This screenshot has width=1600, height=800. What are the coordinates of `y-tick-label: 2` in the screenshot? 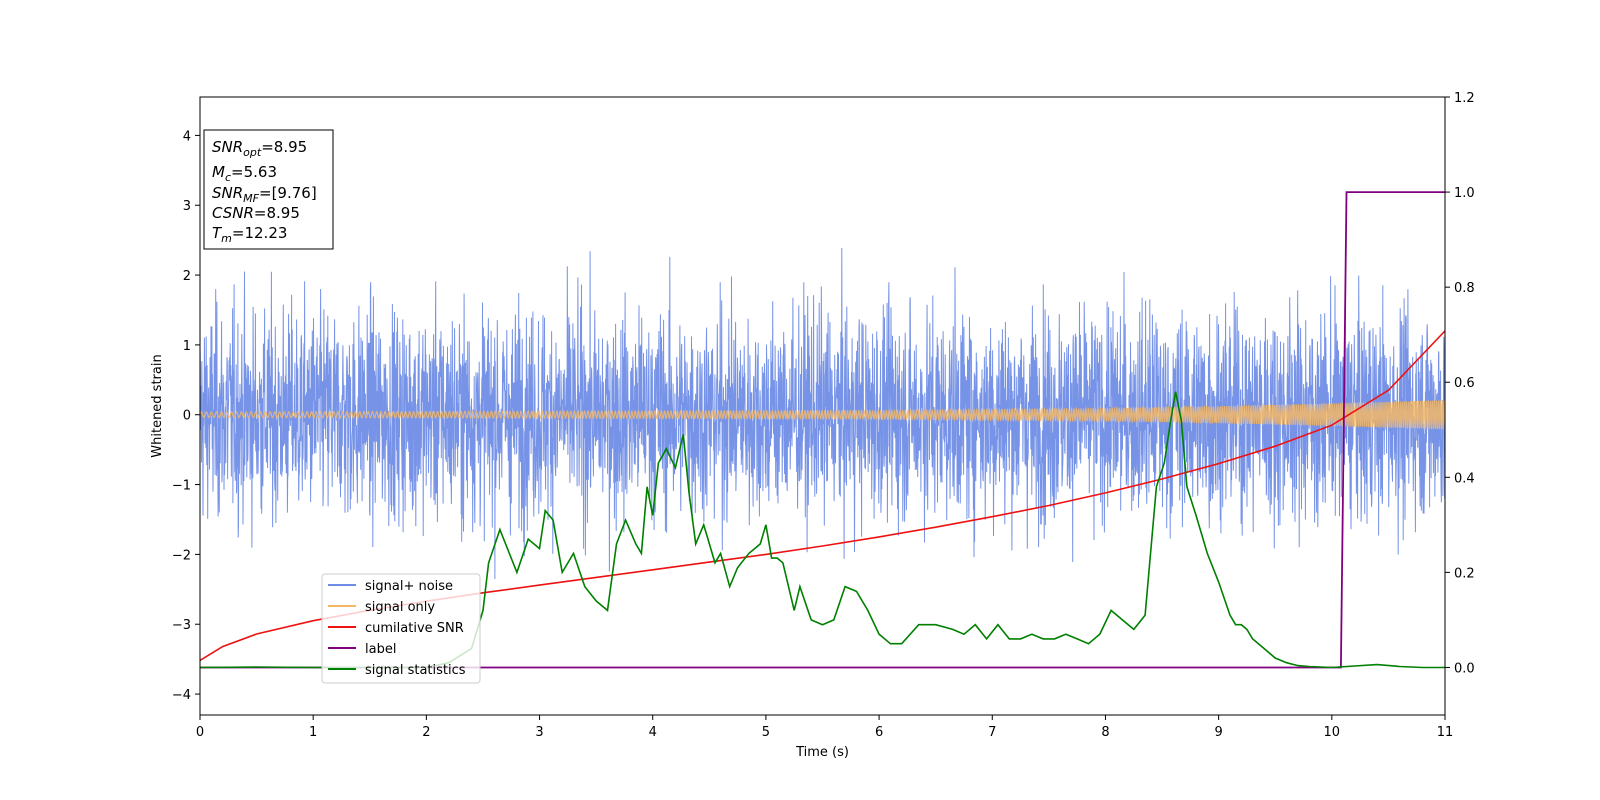 It's located at (187, 276).